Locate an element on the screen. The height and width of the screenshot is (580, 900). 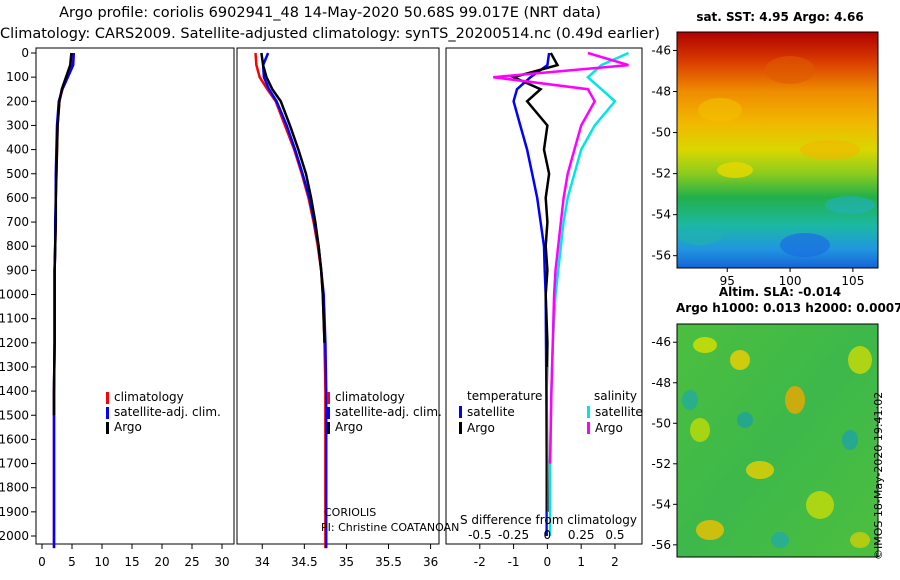
temperature-legend: climatology satellite-adj. clim. Argo is located at coordinates (163, 412).